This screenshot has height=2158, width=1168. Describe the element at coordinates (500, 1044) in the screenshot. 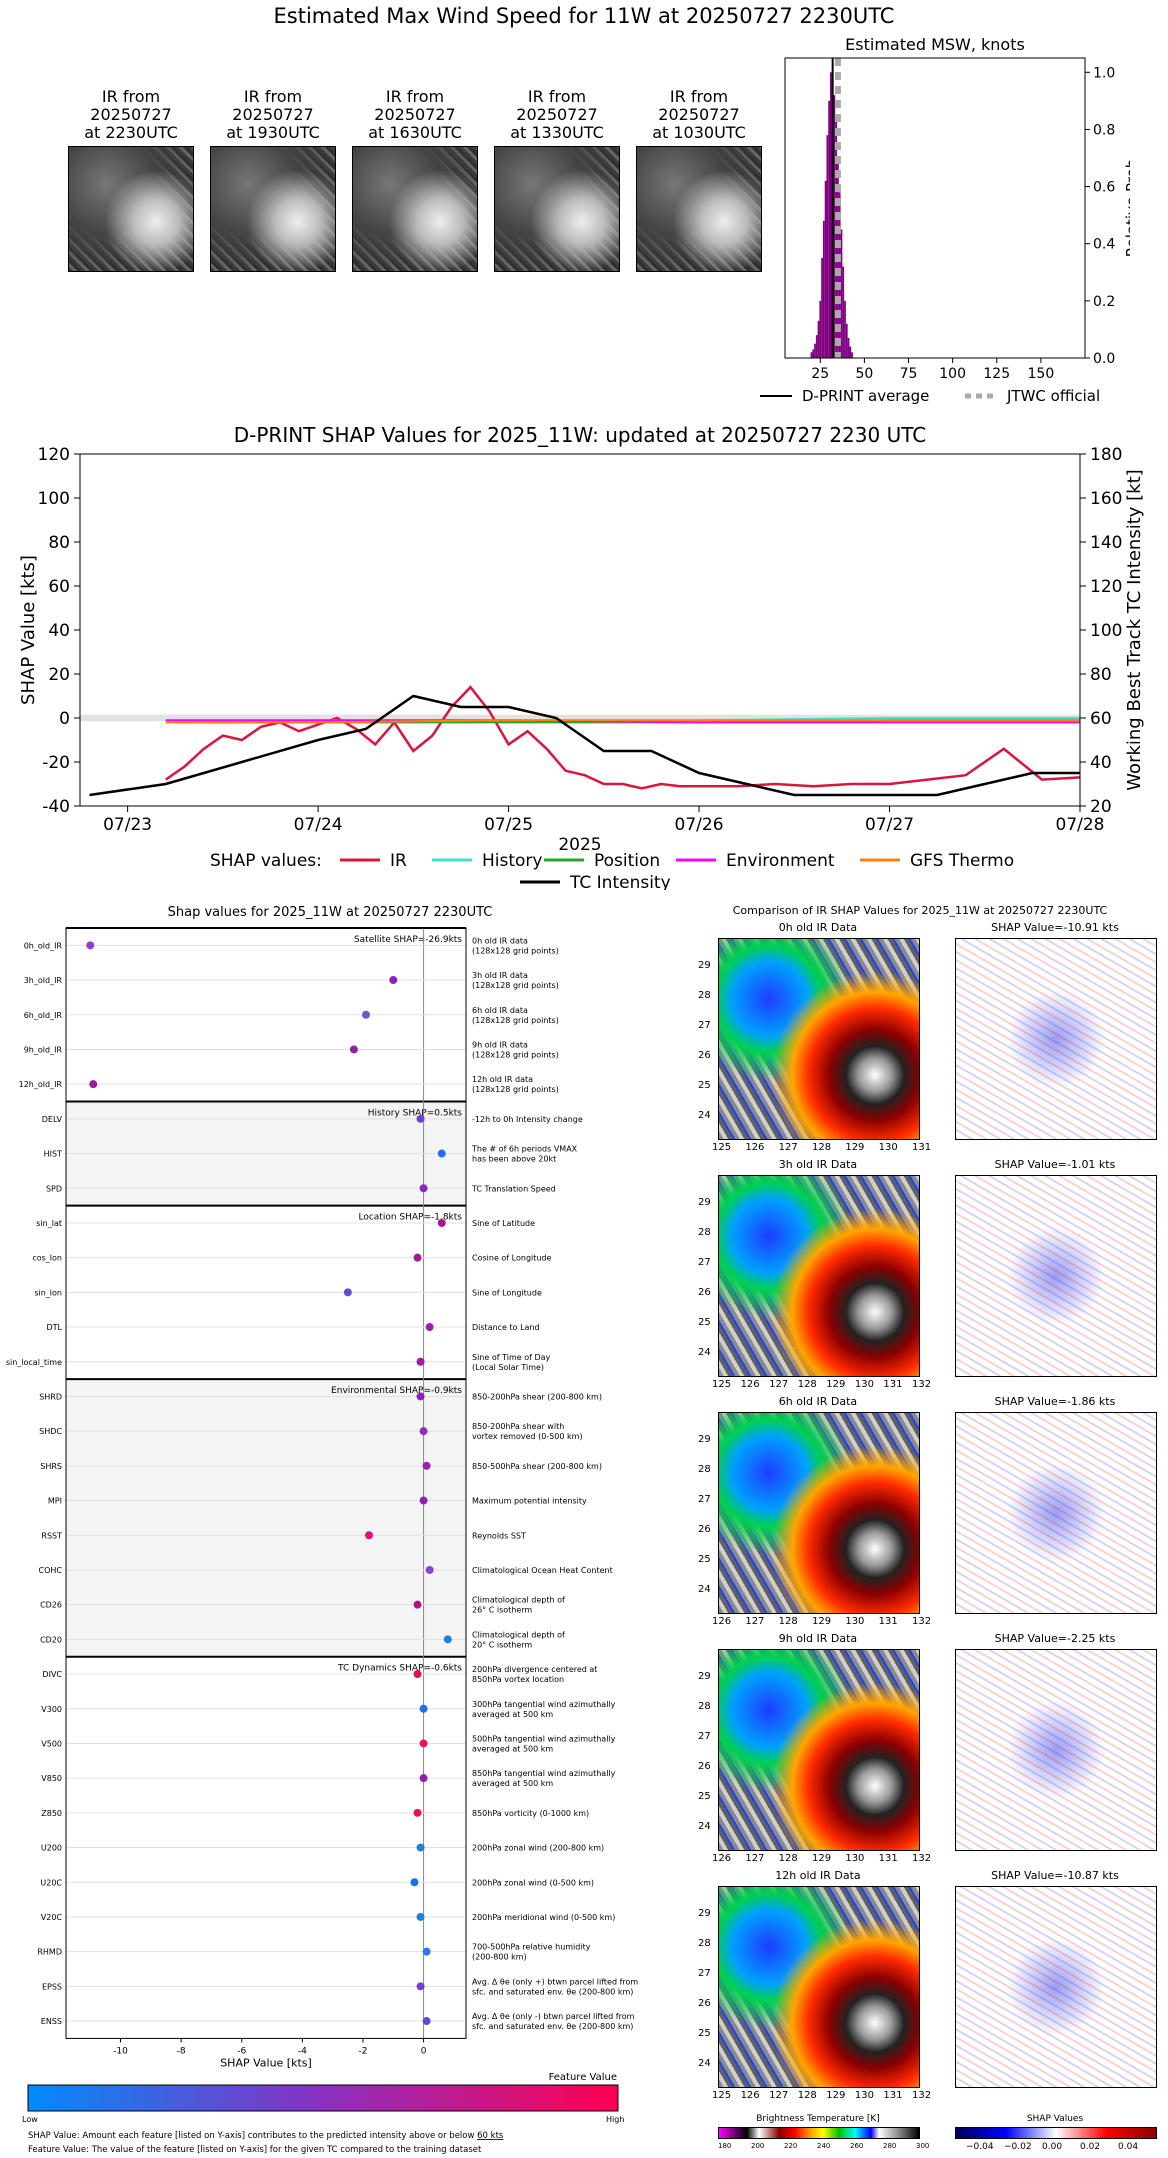

I see `feature-description: 9h old IR data` at that location.